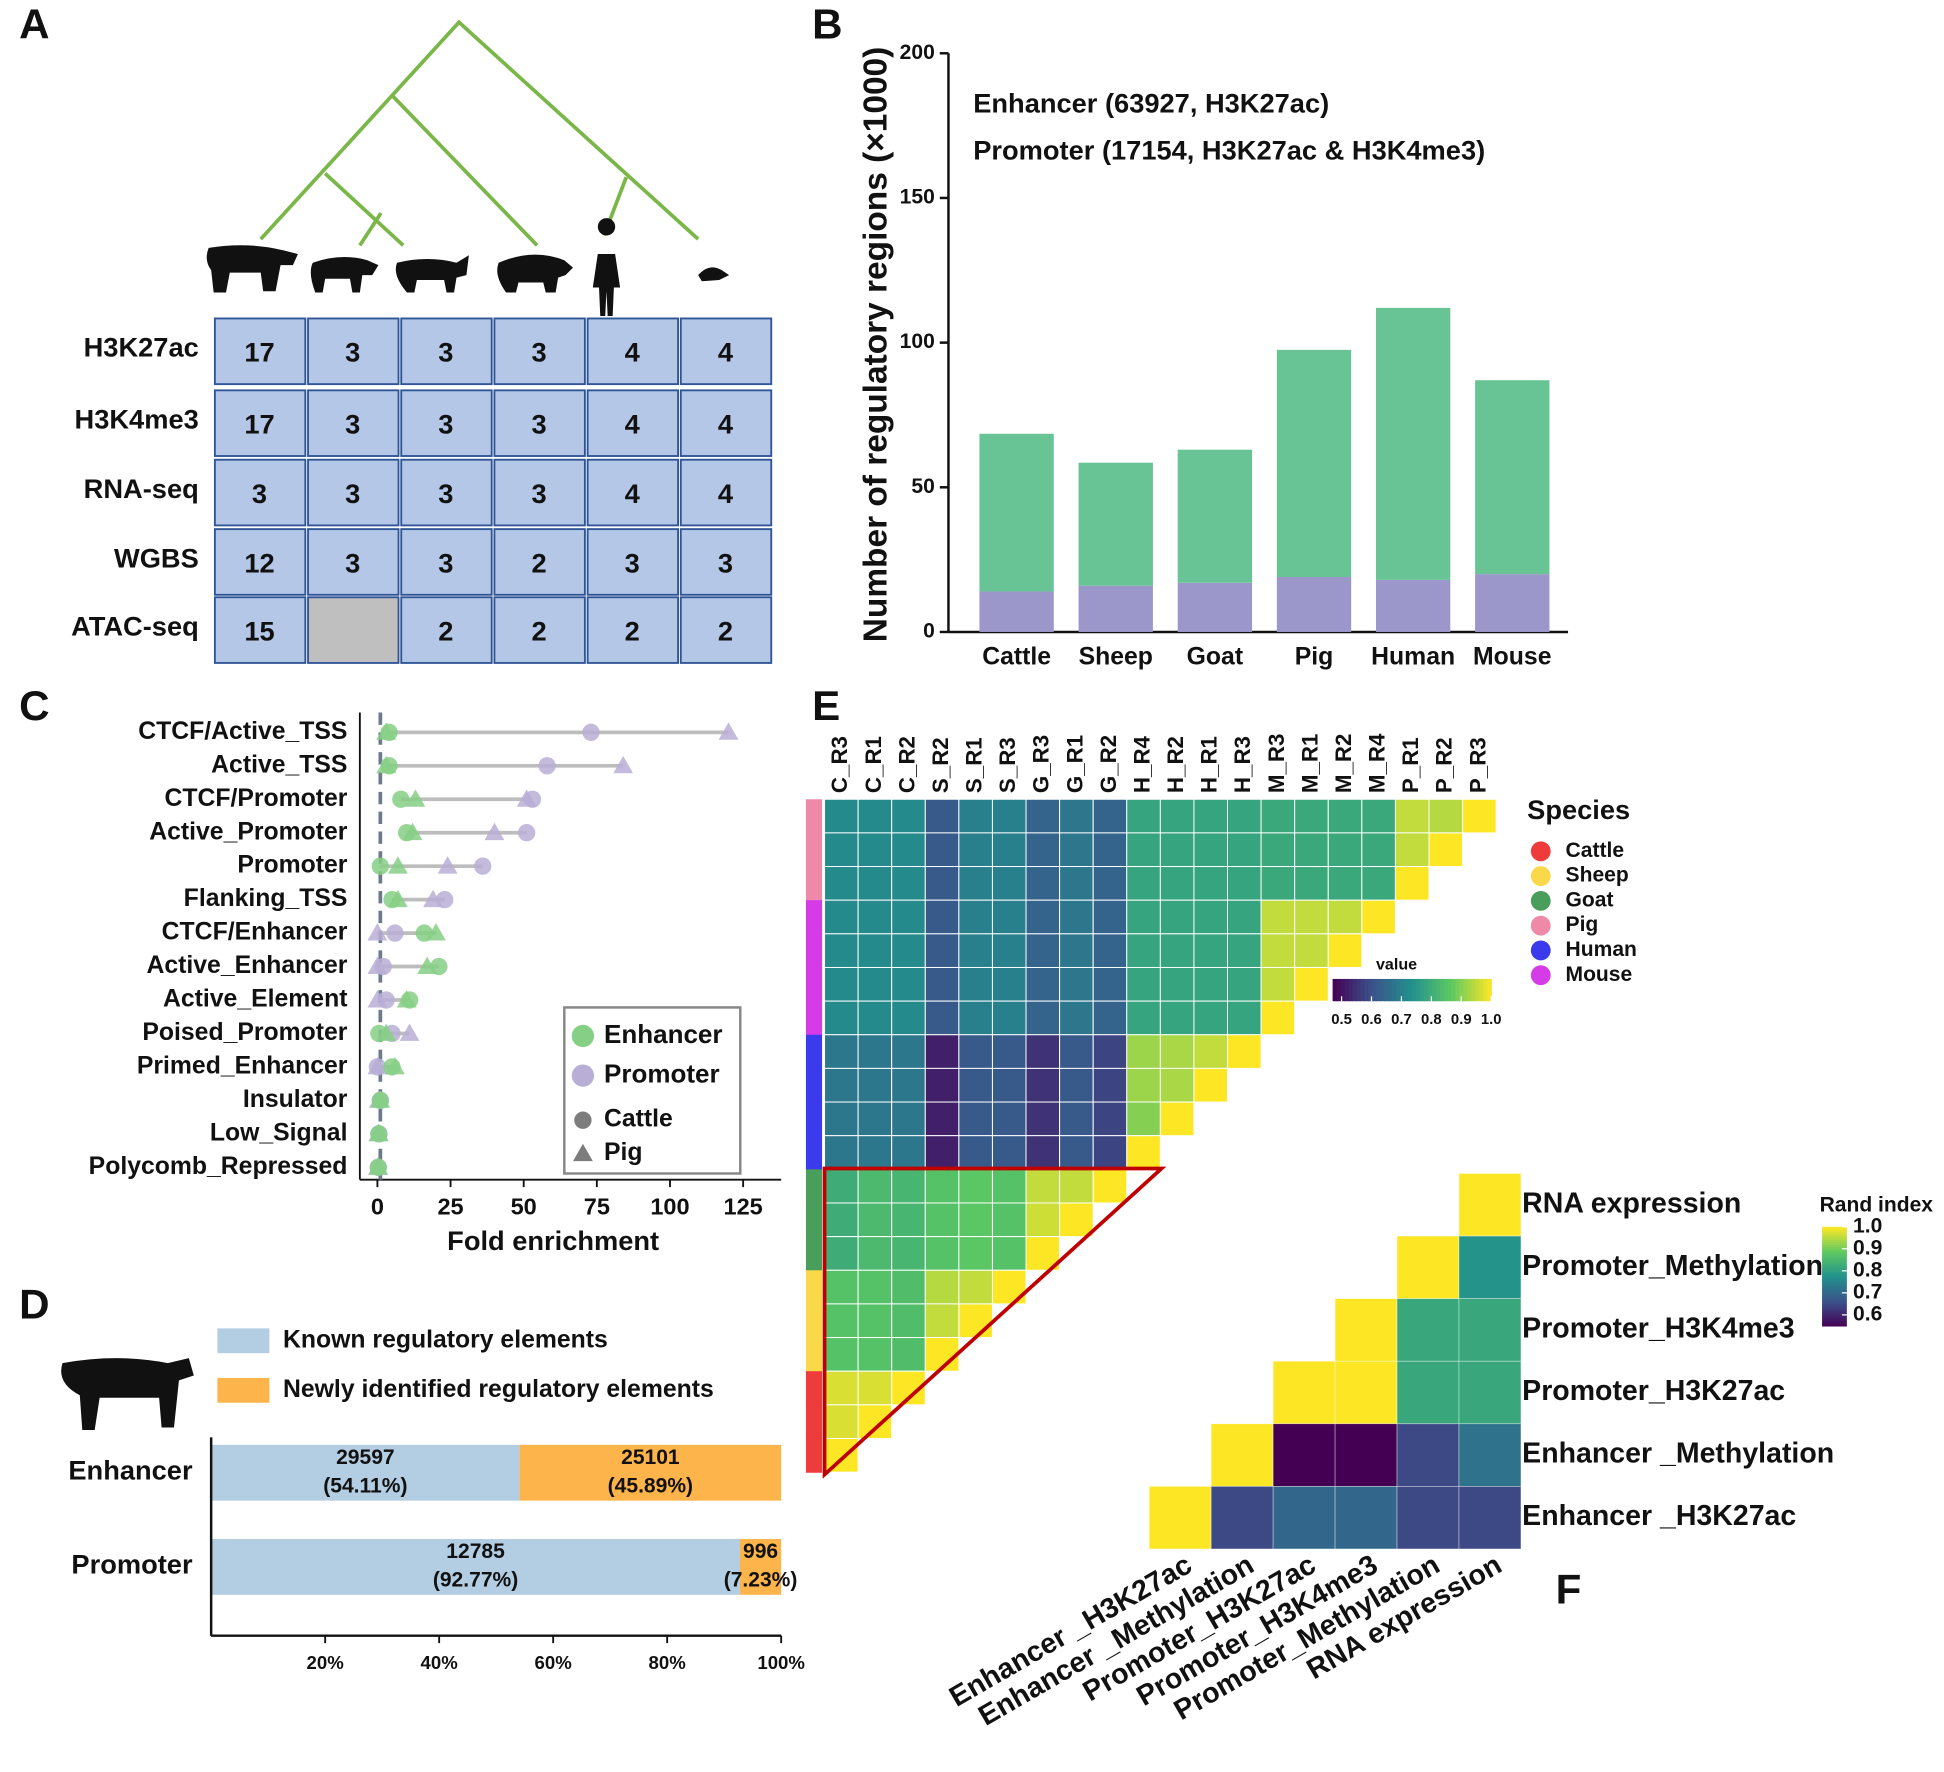  Describe the element at coordinates (1653, 1391) in the screenshot. I see `row-label: Promoter_H3K27ac` at that location.